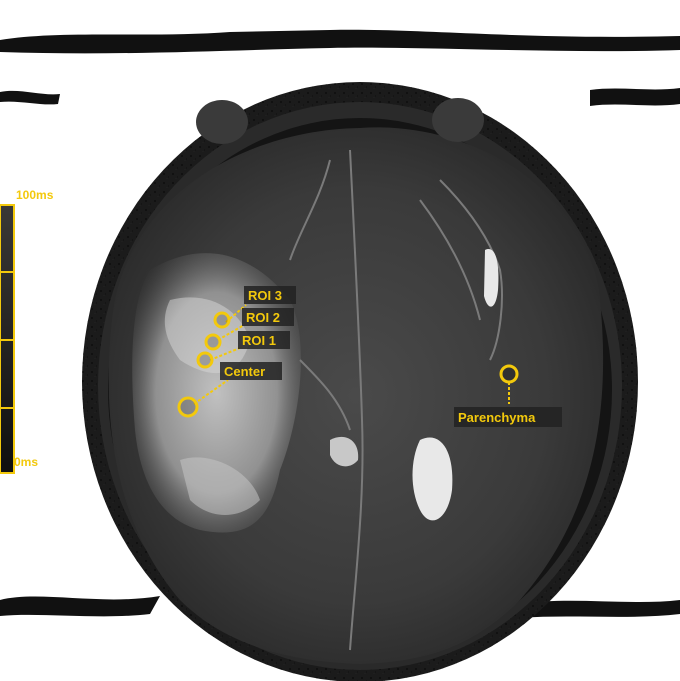 This screenshot has height=681, width=680. What do you see at coordinates (244, 371) in the screenshot?
I see `roi-label-center: Center` at bounding box center [244, 371].